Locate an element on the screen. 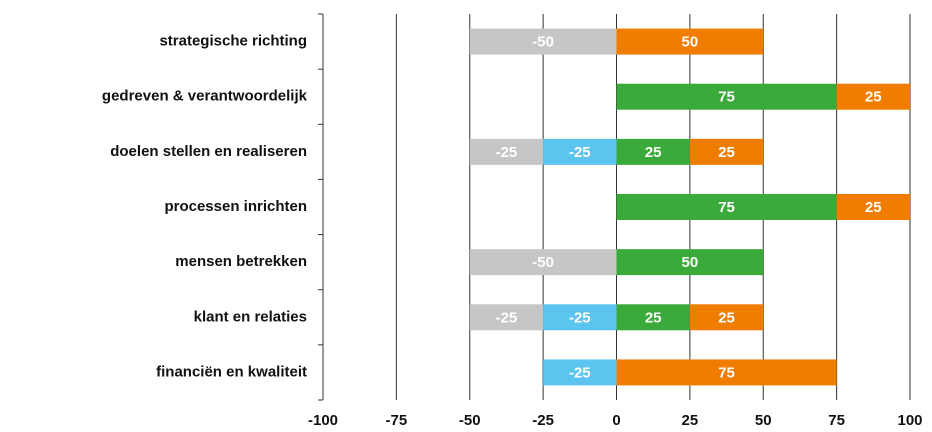 Image resolution: width=932 pixels, height=432 pixels. x-tick-label: -50 is located at coordinates (470, 420).